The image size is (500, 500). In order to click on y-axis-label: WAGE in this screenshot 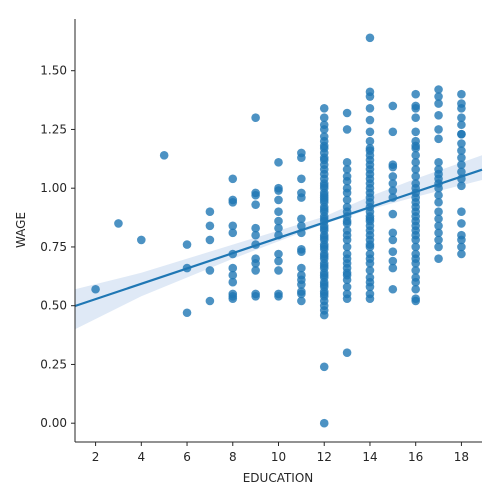, I will do `click(21, 230)`.